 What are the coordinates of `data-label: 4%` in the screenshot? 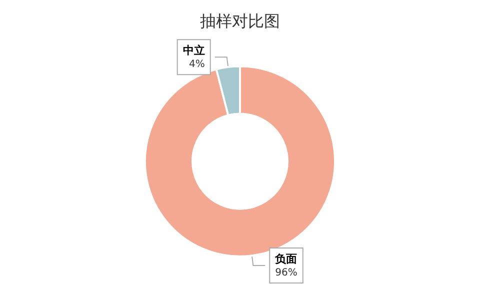 It's located at (196, 64).